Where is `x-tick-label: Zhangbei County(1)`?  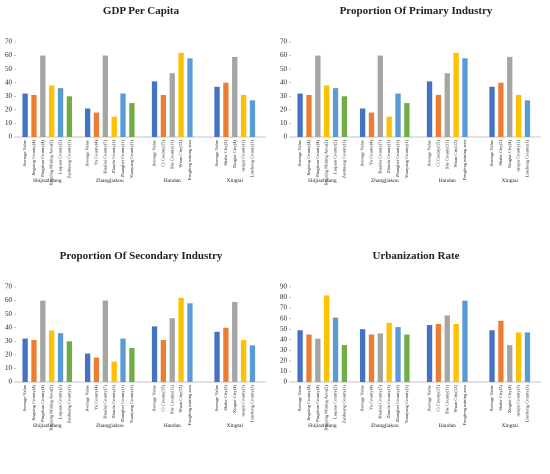
x-tick-label: Zhangbei County(1) is located at coordinates (122, 404).